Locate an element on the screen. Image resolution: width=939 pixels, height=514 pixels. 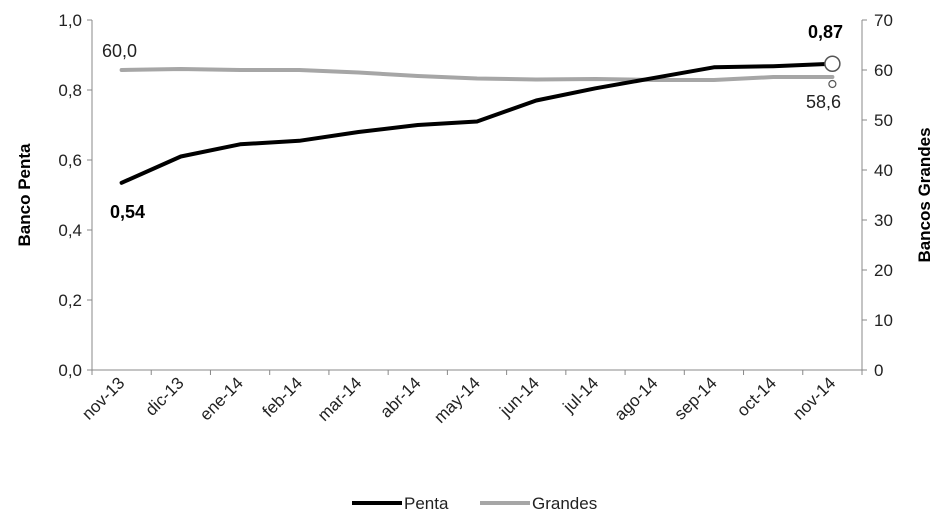
grandes-start-label: 60,0 is located at coordinates (119, 51).